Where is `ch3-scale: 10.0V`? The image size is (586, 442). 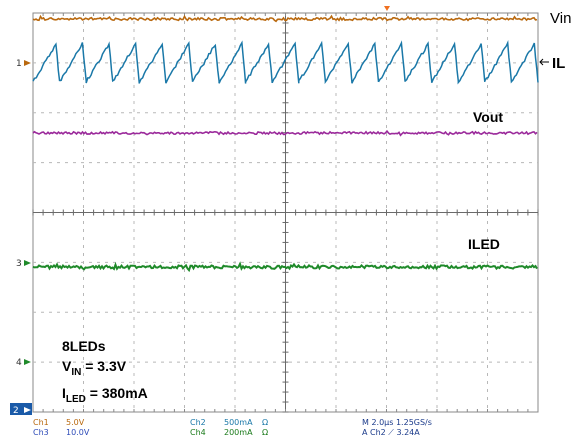 ch3-scale: 10.0V is located at coordinates (78, 432).